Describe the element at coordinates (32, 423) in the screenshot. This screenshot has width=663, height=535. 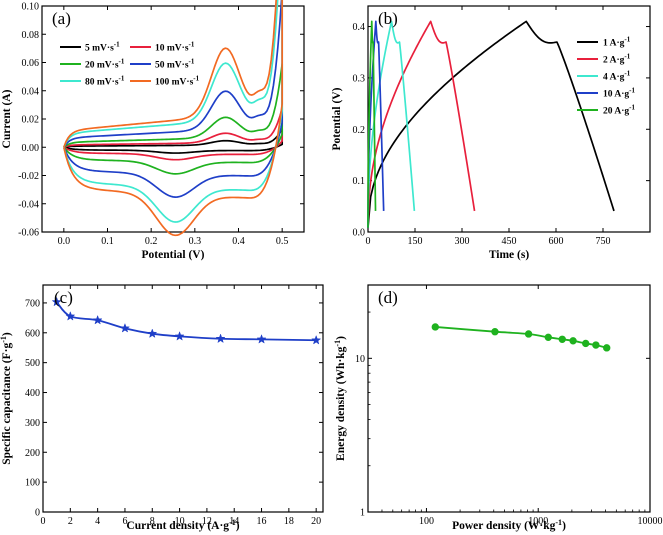
I see `y-tick-label: 300` at that location.